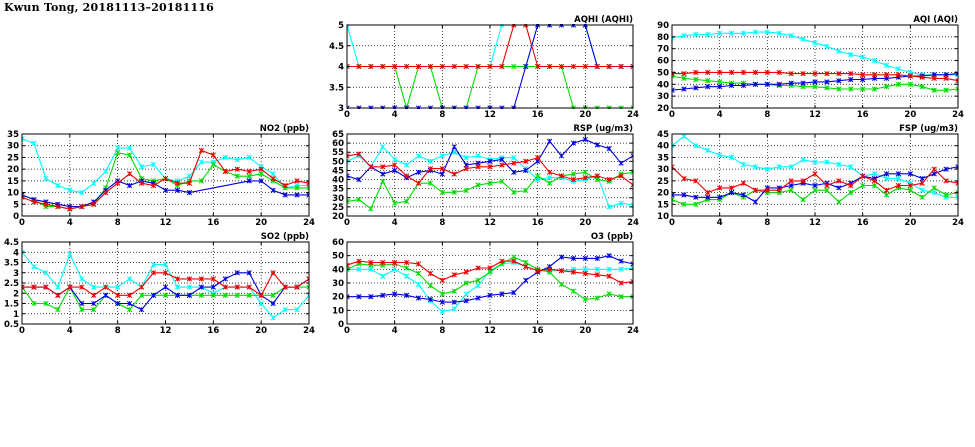  Describe the element at coordinates (663, 147) in the screenshot. I see `fsp-ytick-label: 40` at that location.